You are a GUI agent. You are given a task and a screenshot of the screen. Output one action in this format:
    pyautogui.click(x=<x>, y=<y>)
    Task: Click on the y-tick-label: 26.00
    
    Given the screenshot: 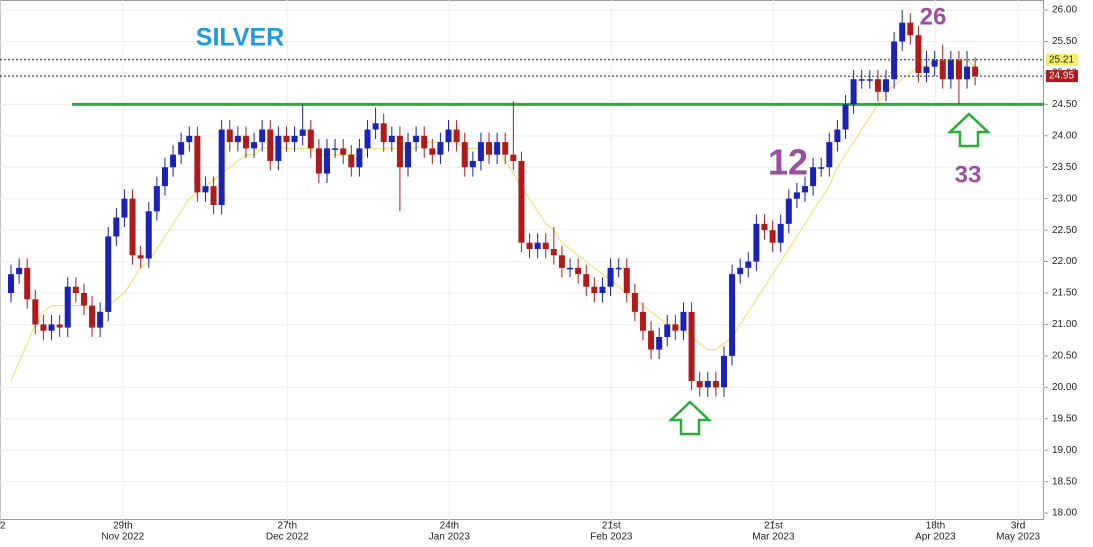 What is the action you would take?
    pyautogui.click(x=1064, y=10)
    